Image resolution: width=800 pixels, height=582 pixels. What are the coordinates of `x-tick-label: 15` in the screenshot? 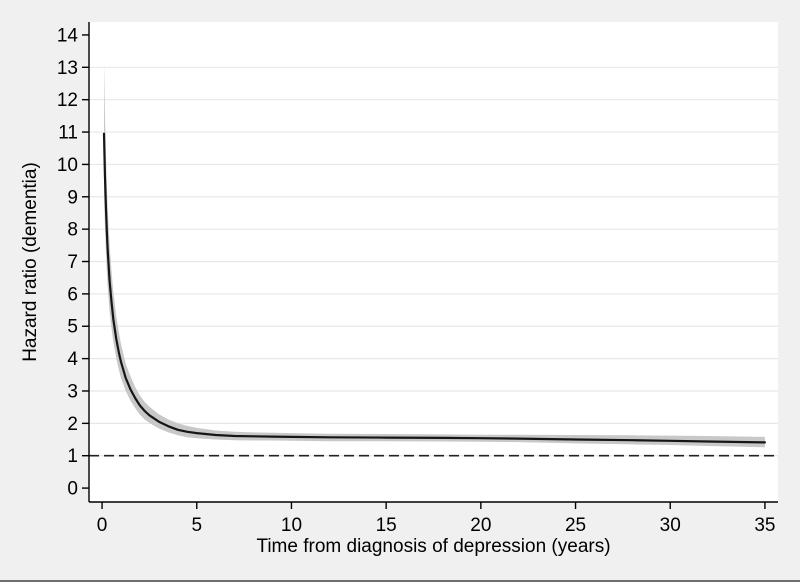 It's located at (386, 525).